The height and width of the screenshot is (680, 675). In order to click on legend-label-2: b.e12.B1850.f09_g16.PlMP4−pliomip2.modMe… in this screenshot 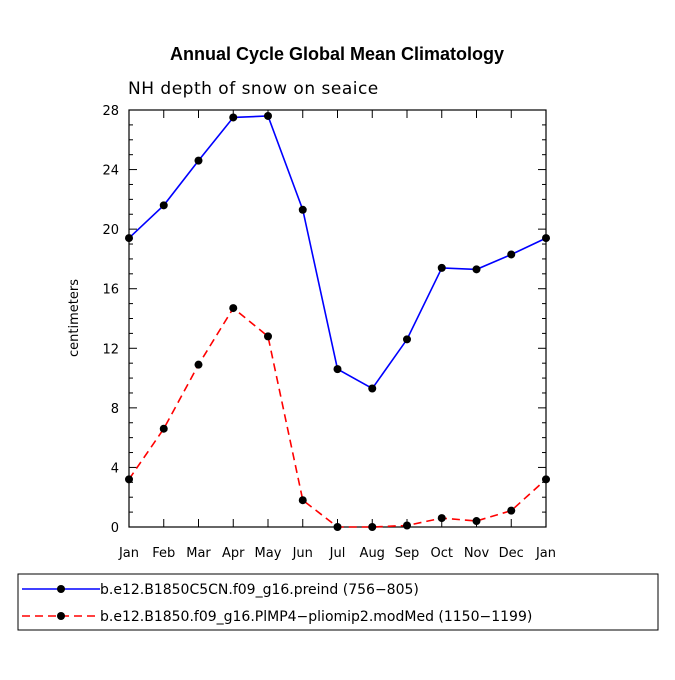, I will do `click(316, 617)`.